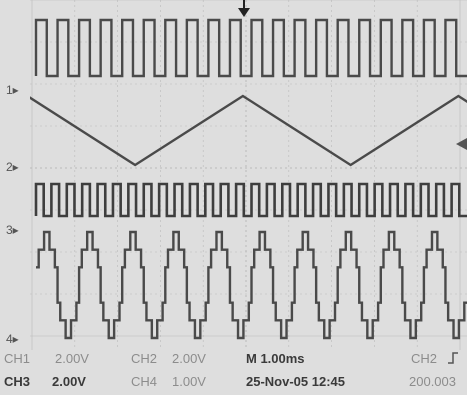  What do you see at coordinates (17, 381) in the screenshot?
I see `ch3-label: CH3` at bounding box center [17, 381].